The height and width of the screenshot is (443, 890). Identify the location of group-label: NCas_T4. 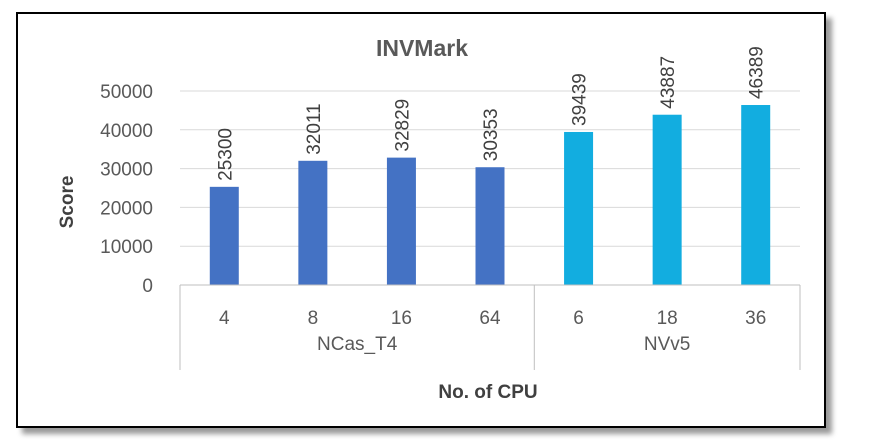
(357, 344).